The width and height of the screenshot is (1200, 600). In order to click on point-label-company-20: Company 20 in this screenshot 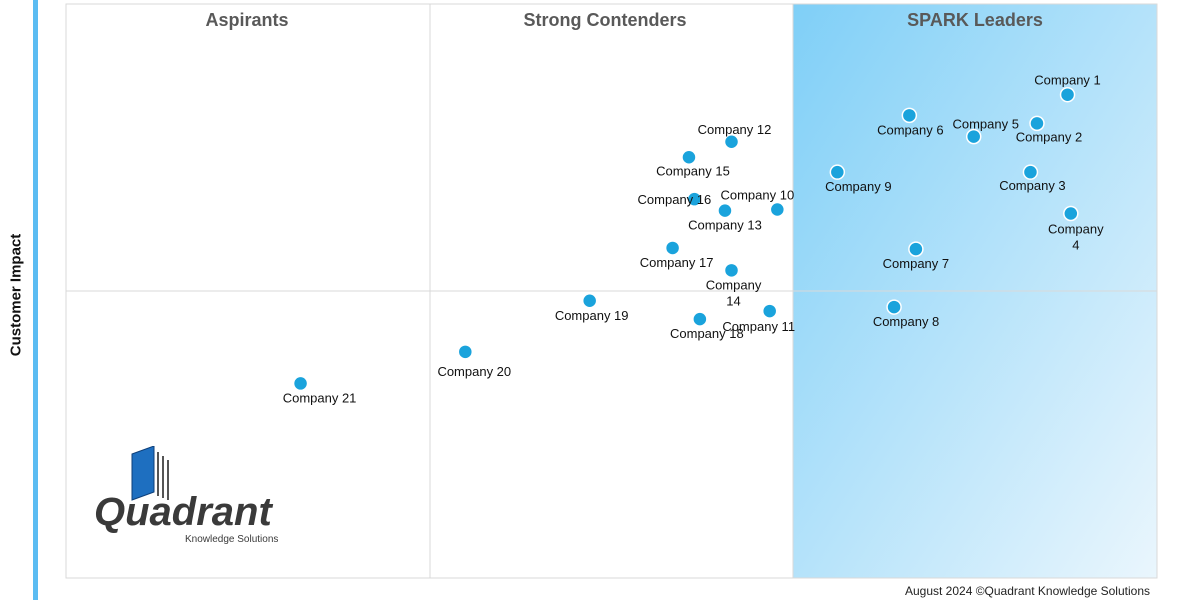, I will do `click(474, 371)`.